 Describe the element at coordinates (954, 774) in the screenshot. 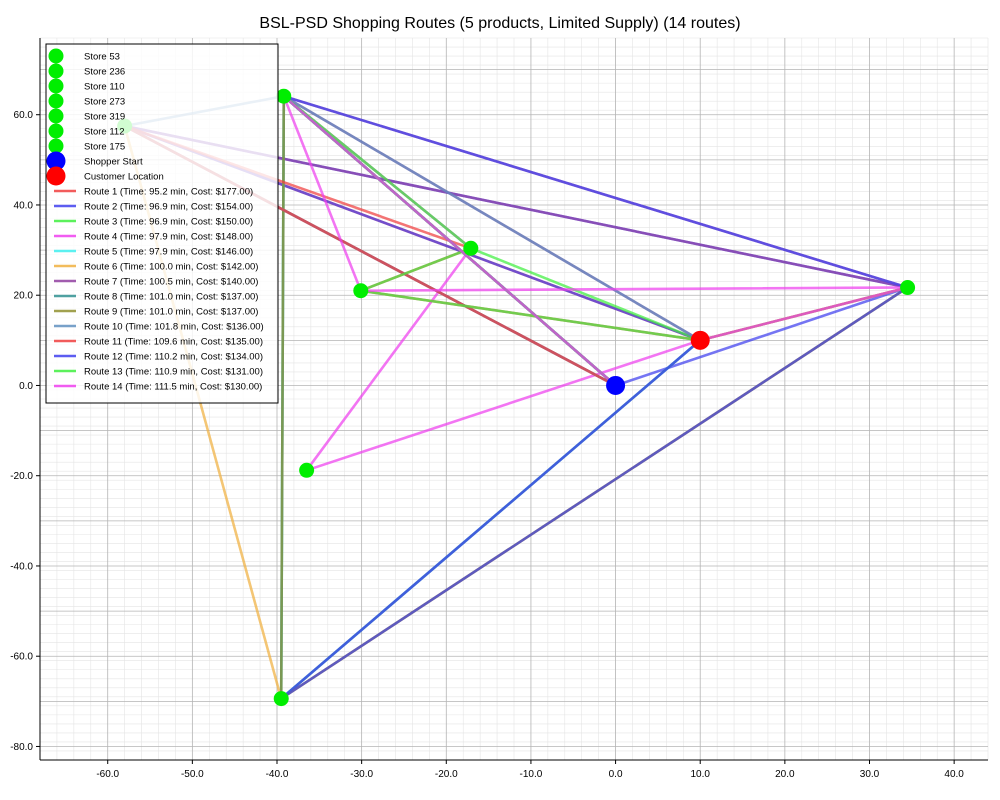

I see `x-tick-label: 40.0` at that location.